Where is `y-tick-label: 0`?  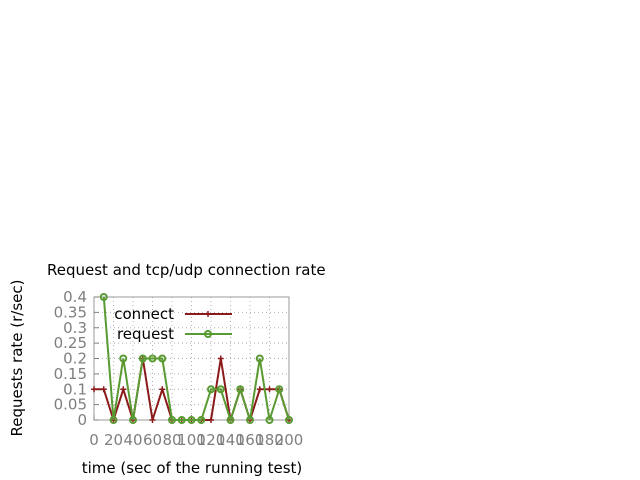
y-tick-label: 0 is located at coordinates (82, 420).